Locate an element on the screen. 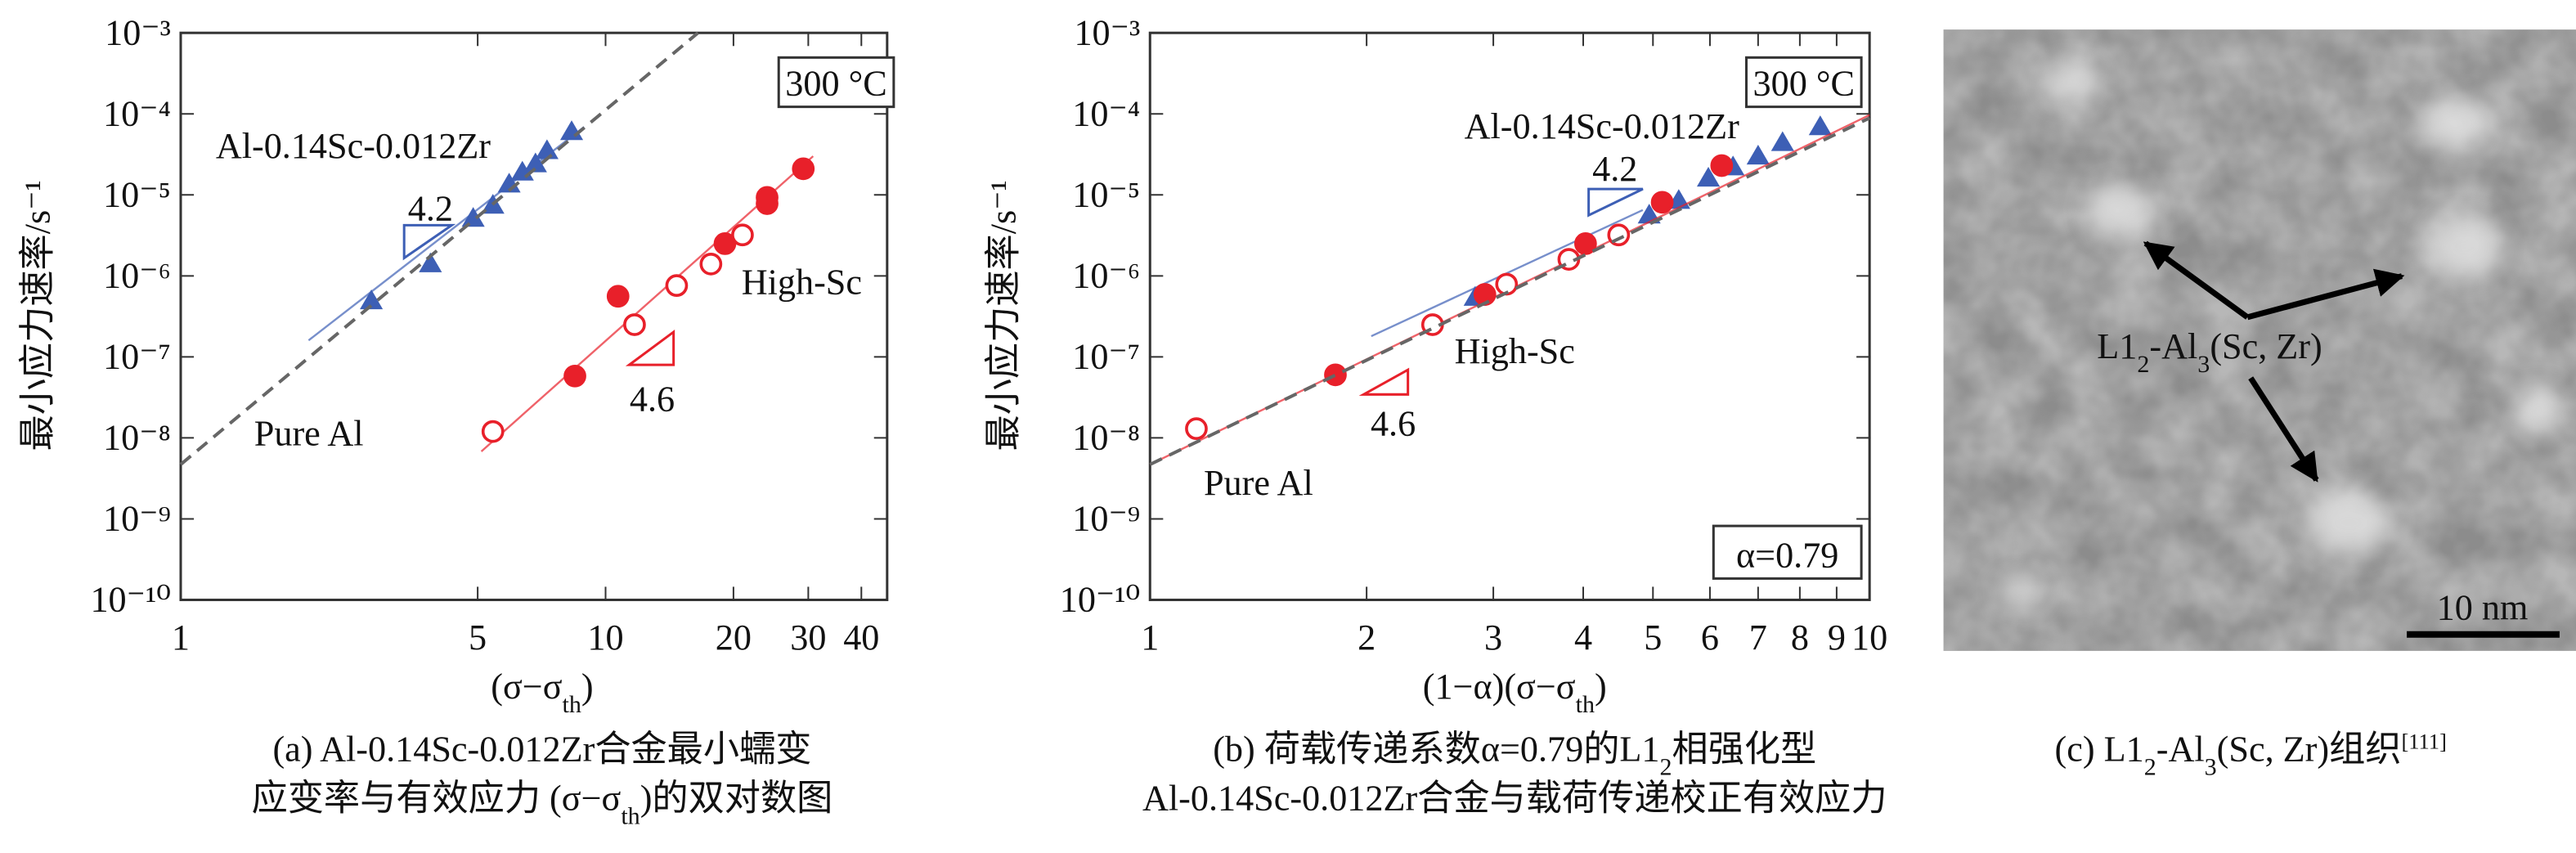 This screenshot has width=2576, height=853. annotation: 4.2 is located at coordinates (431, 208).